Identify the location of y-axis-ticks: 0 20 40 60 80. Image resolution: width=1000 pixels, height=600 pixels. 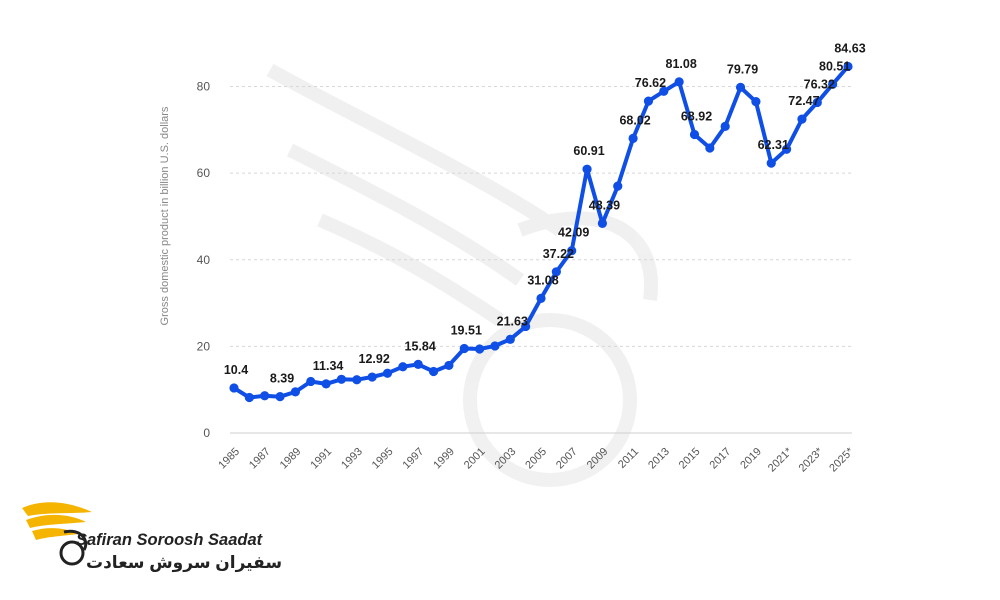
(204, 260).